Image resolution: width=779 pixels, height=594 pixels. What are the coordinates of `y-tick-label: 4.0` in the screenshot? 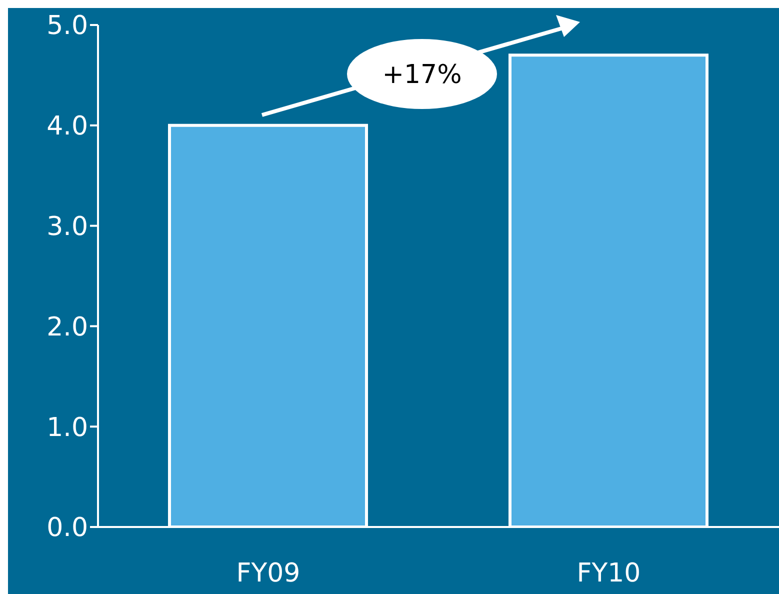 It's located at (67, 127).